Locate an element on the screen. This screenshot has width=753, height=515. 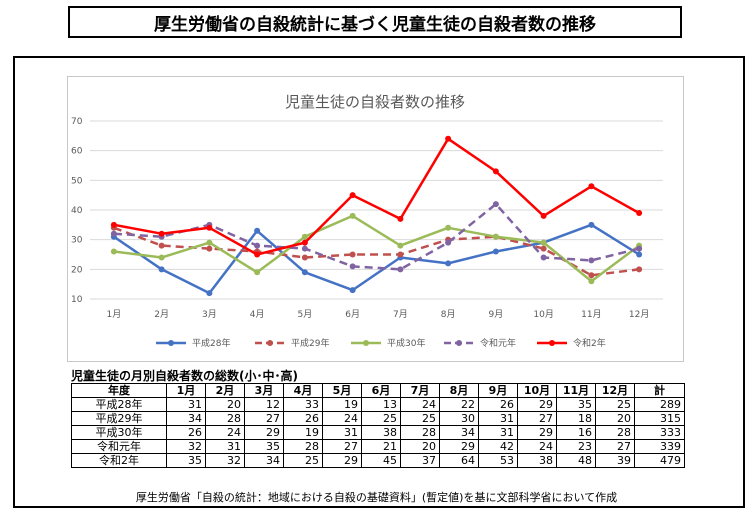
page-title: 厚生労働省の自殺統計に基づく児童生徒の自殺者数の推移 is located at coordinates (375, 22).